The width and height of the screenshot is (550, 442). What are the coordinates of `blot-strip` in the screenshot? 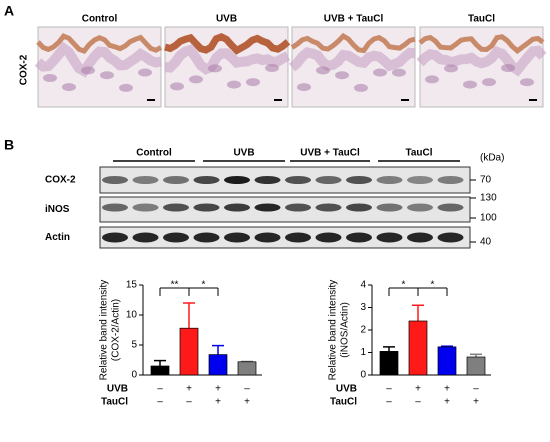 It's located at (285, 209).